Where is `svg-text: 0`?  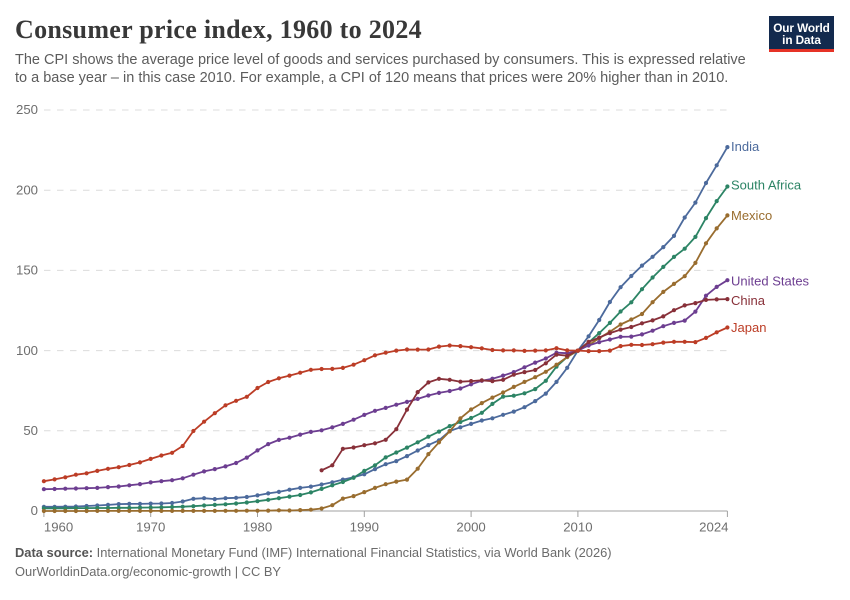
svg-text: 0 is located at coordinates (34, 510).